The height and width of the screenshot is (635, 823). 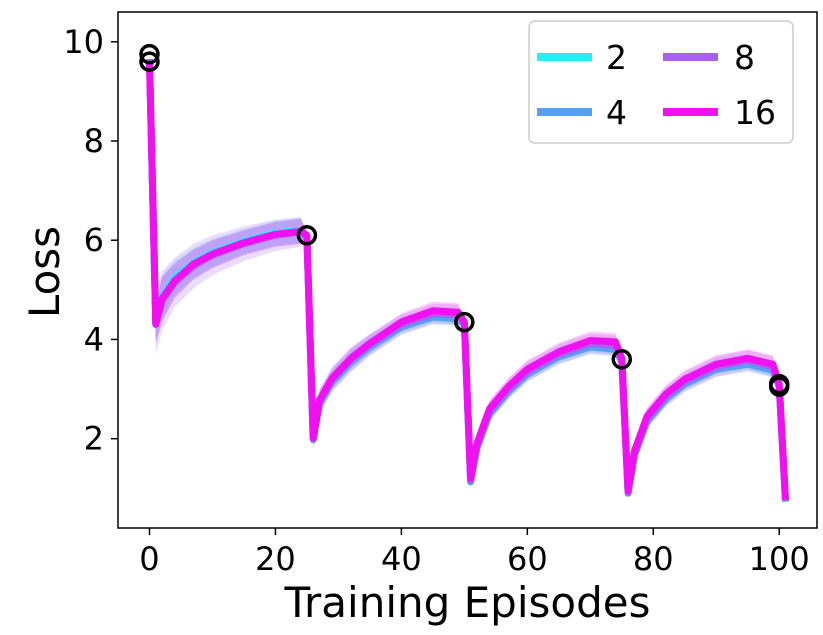 I want to click on x-tick-label: 80, so click(x=653, y=559).